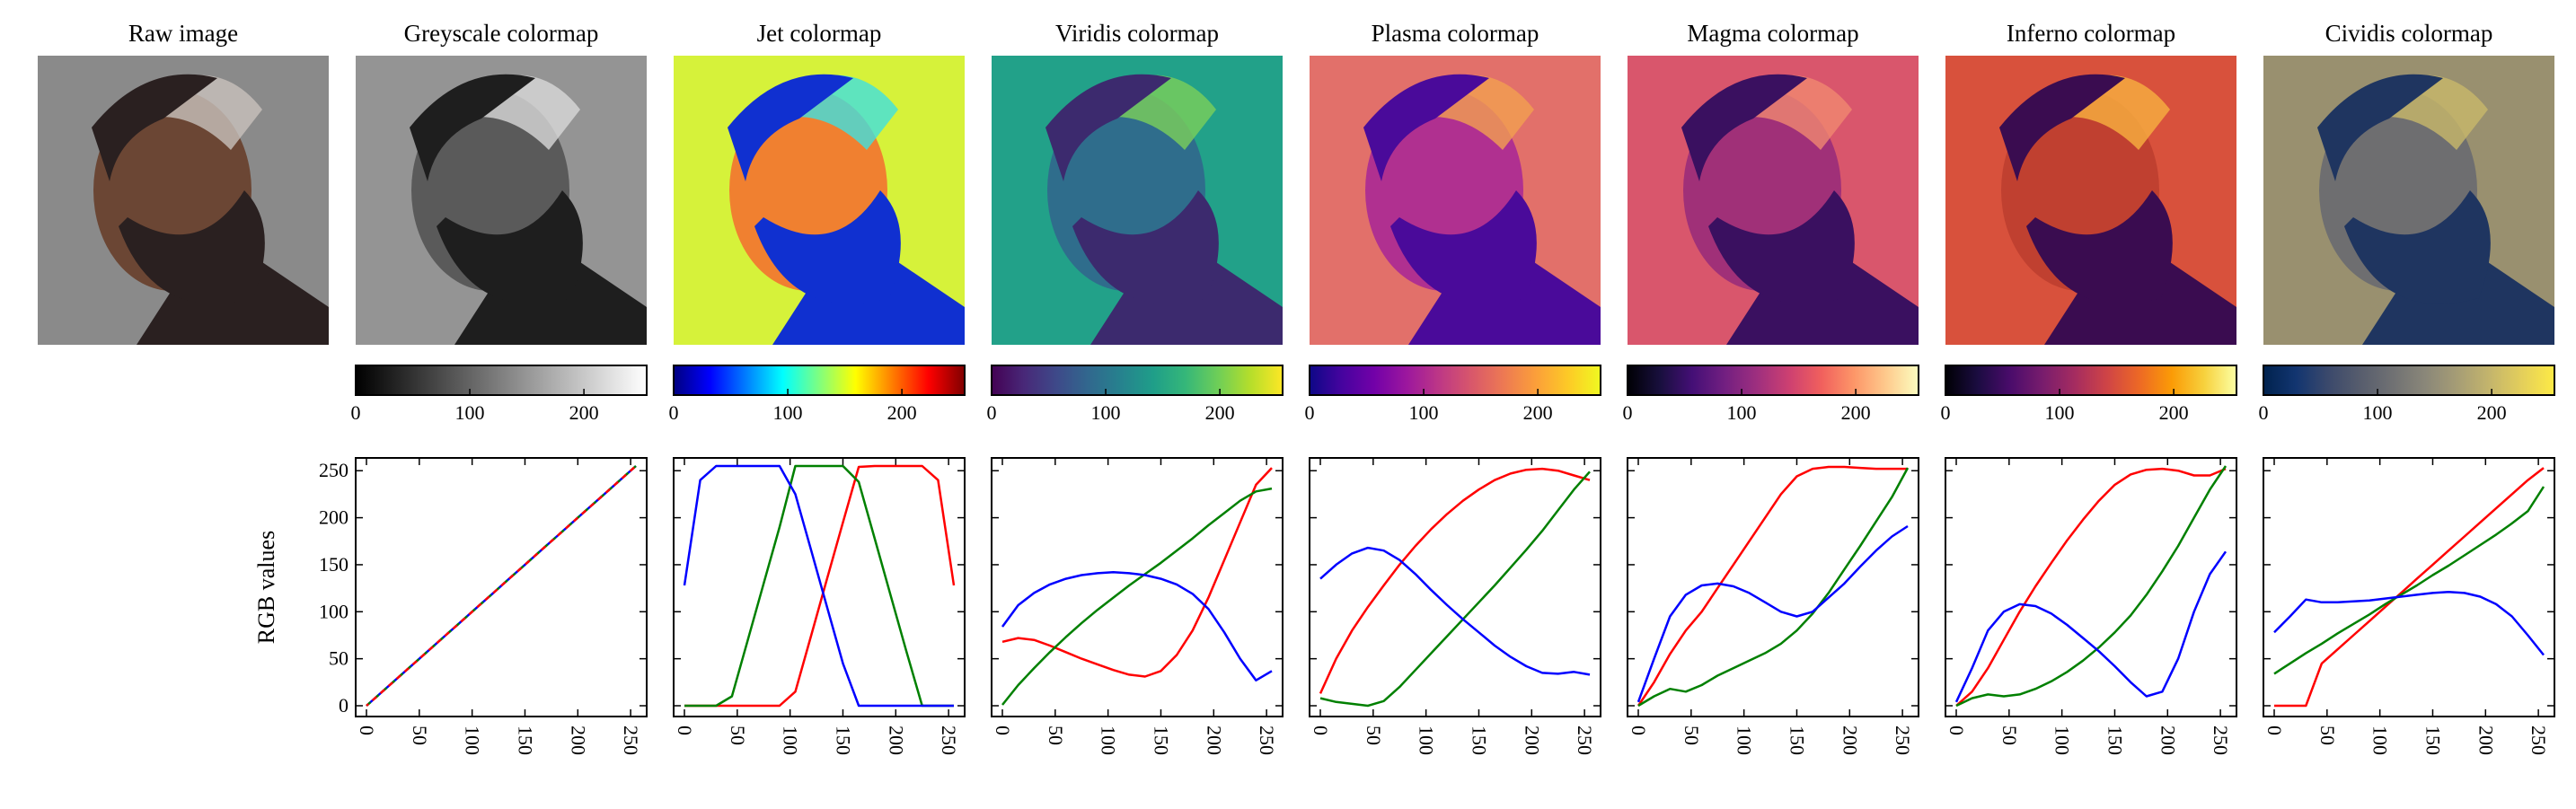 This screenshot has width=2576, height=809. Describe the element at coordinates (343, 705) in the screenshot. I see `y-tick-label: 0` at that location.